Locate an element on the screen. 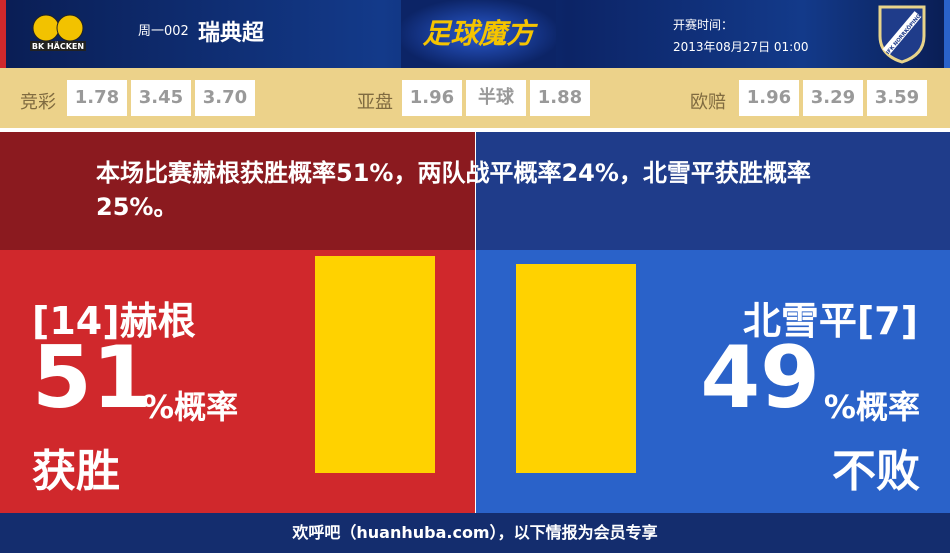 This screenshot has height=553, width=950. ouzhi-odd: 3.59 is located at coordinates (897, 98).